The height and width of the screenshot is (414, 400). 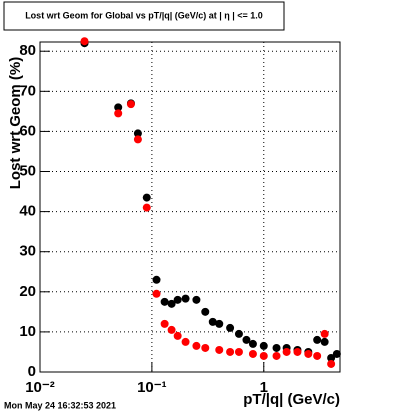 What do you see at coordinates (60, 405) in the screenshot?
I see `footer: Mon May 24 16:32:53 2021` at bounding box center [60, 405].